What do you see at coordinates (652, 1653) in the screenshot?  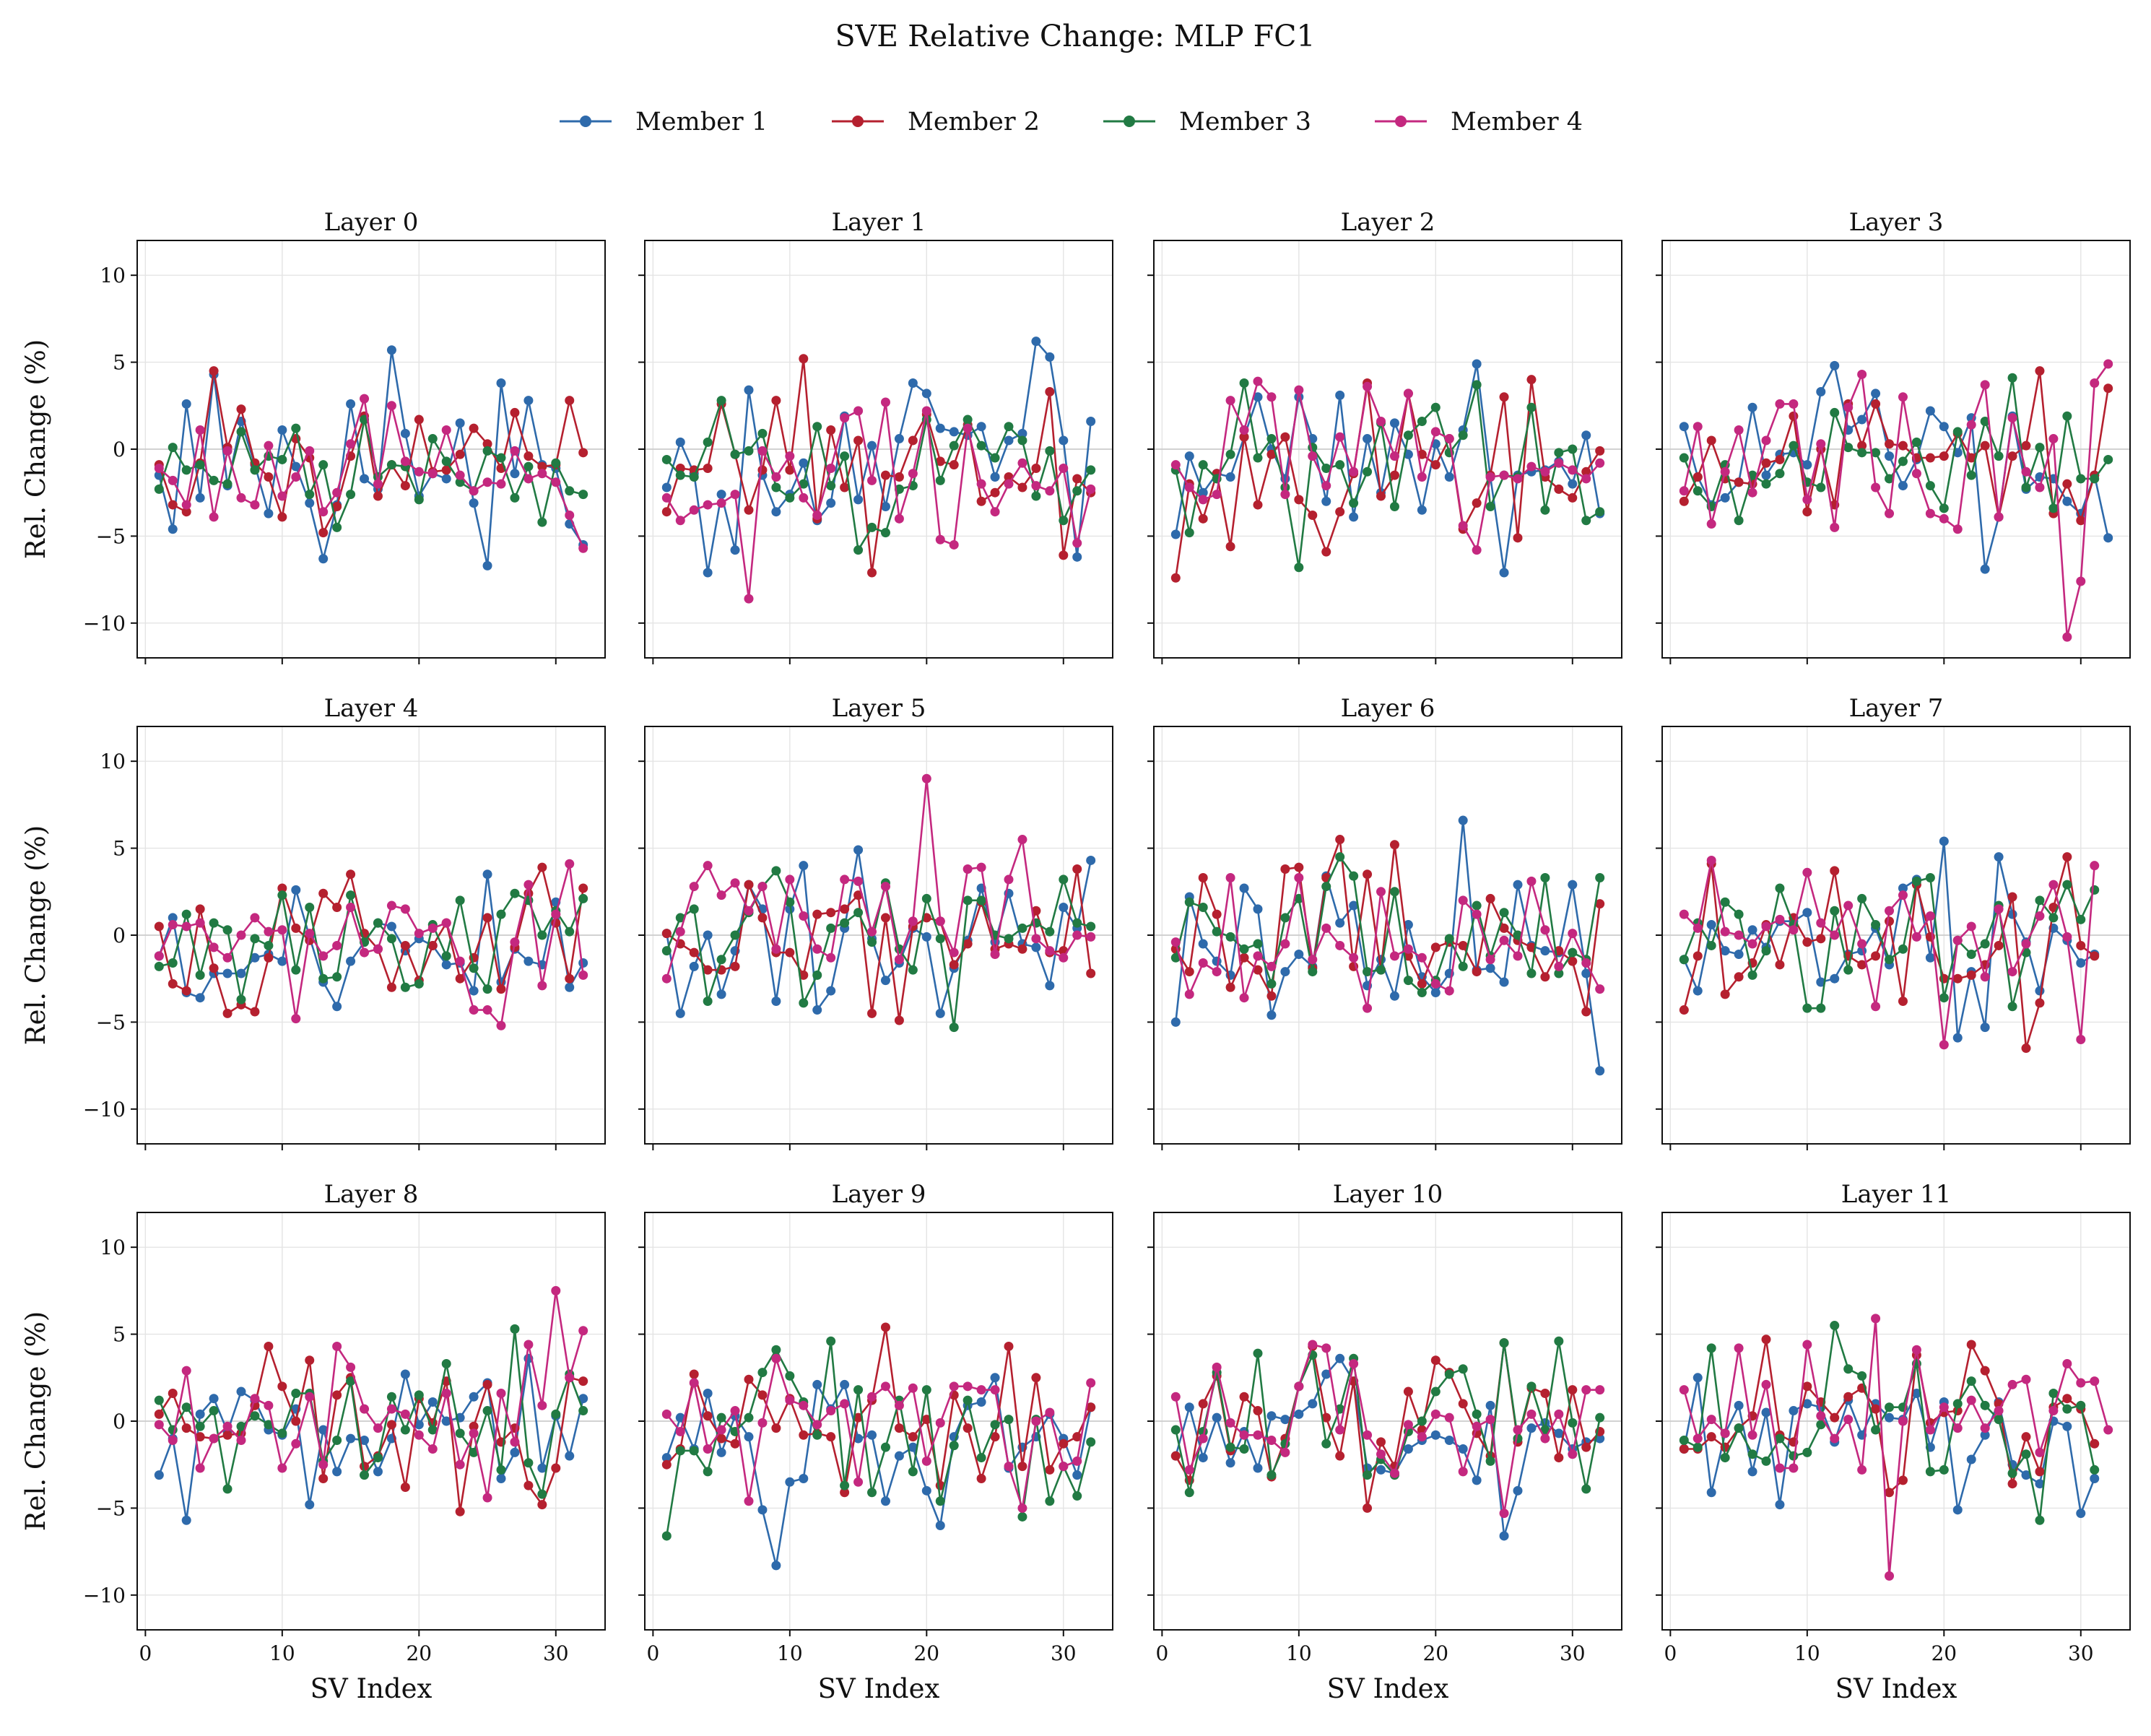 I see `x-tick-label: 0` at bounding box center [652, 1653].